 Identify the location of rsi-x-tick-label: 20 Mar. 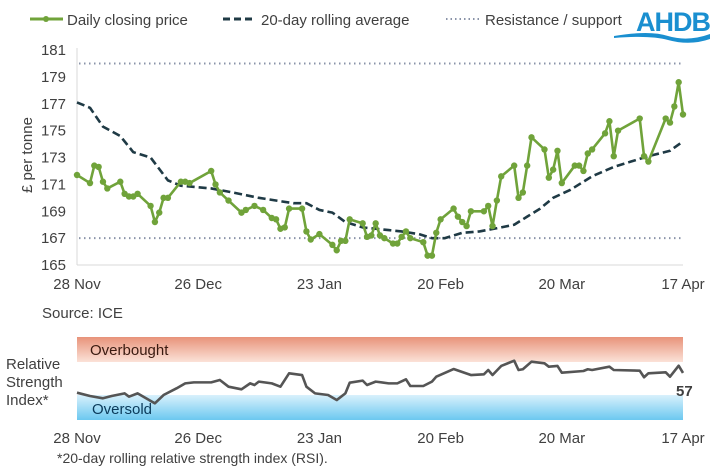
(561, 438).